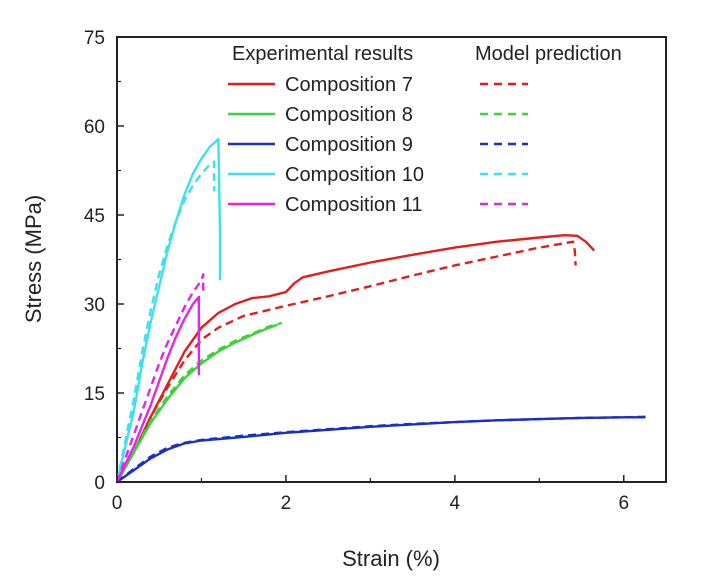 Image resolution: width=701 pixels, height=581 pixels. I want to click on legend-label-composition-9: Composition 9, so click(349, 145).